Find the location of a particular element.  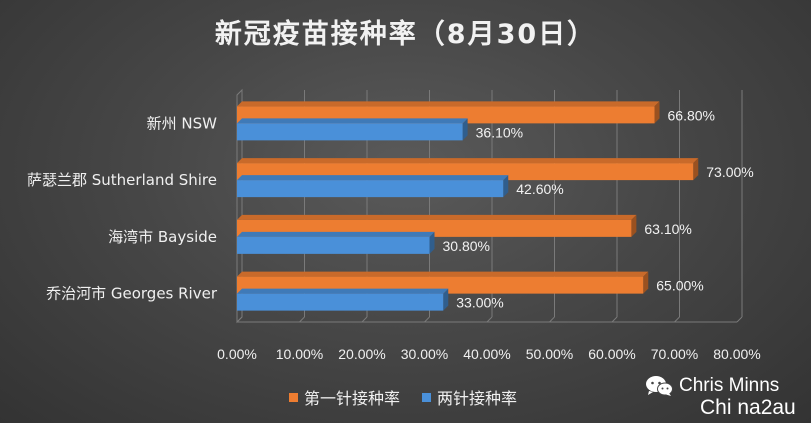

chart-title: 新冠疫苗接种率（8月30日） is located at coordinates (405, 34).